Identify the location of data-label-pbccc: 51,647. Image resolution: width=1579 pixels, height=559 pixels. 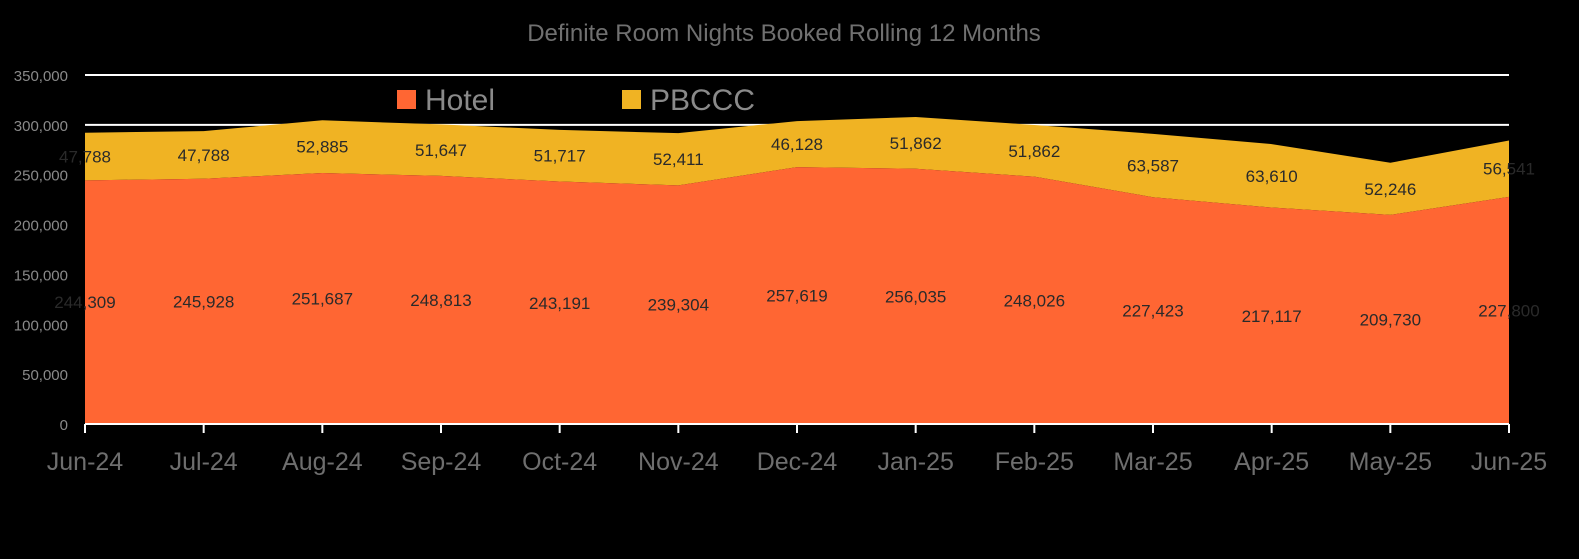
(441, 150).